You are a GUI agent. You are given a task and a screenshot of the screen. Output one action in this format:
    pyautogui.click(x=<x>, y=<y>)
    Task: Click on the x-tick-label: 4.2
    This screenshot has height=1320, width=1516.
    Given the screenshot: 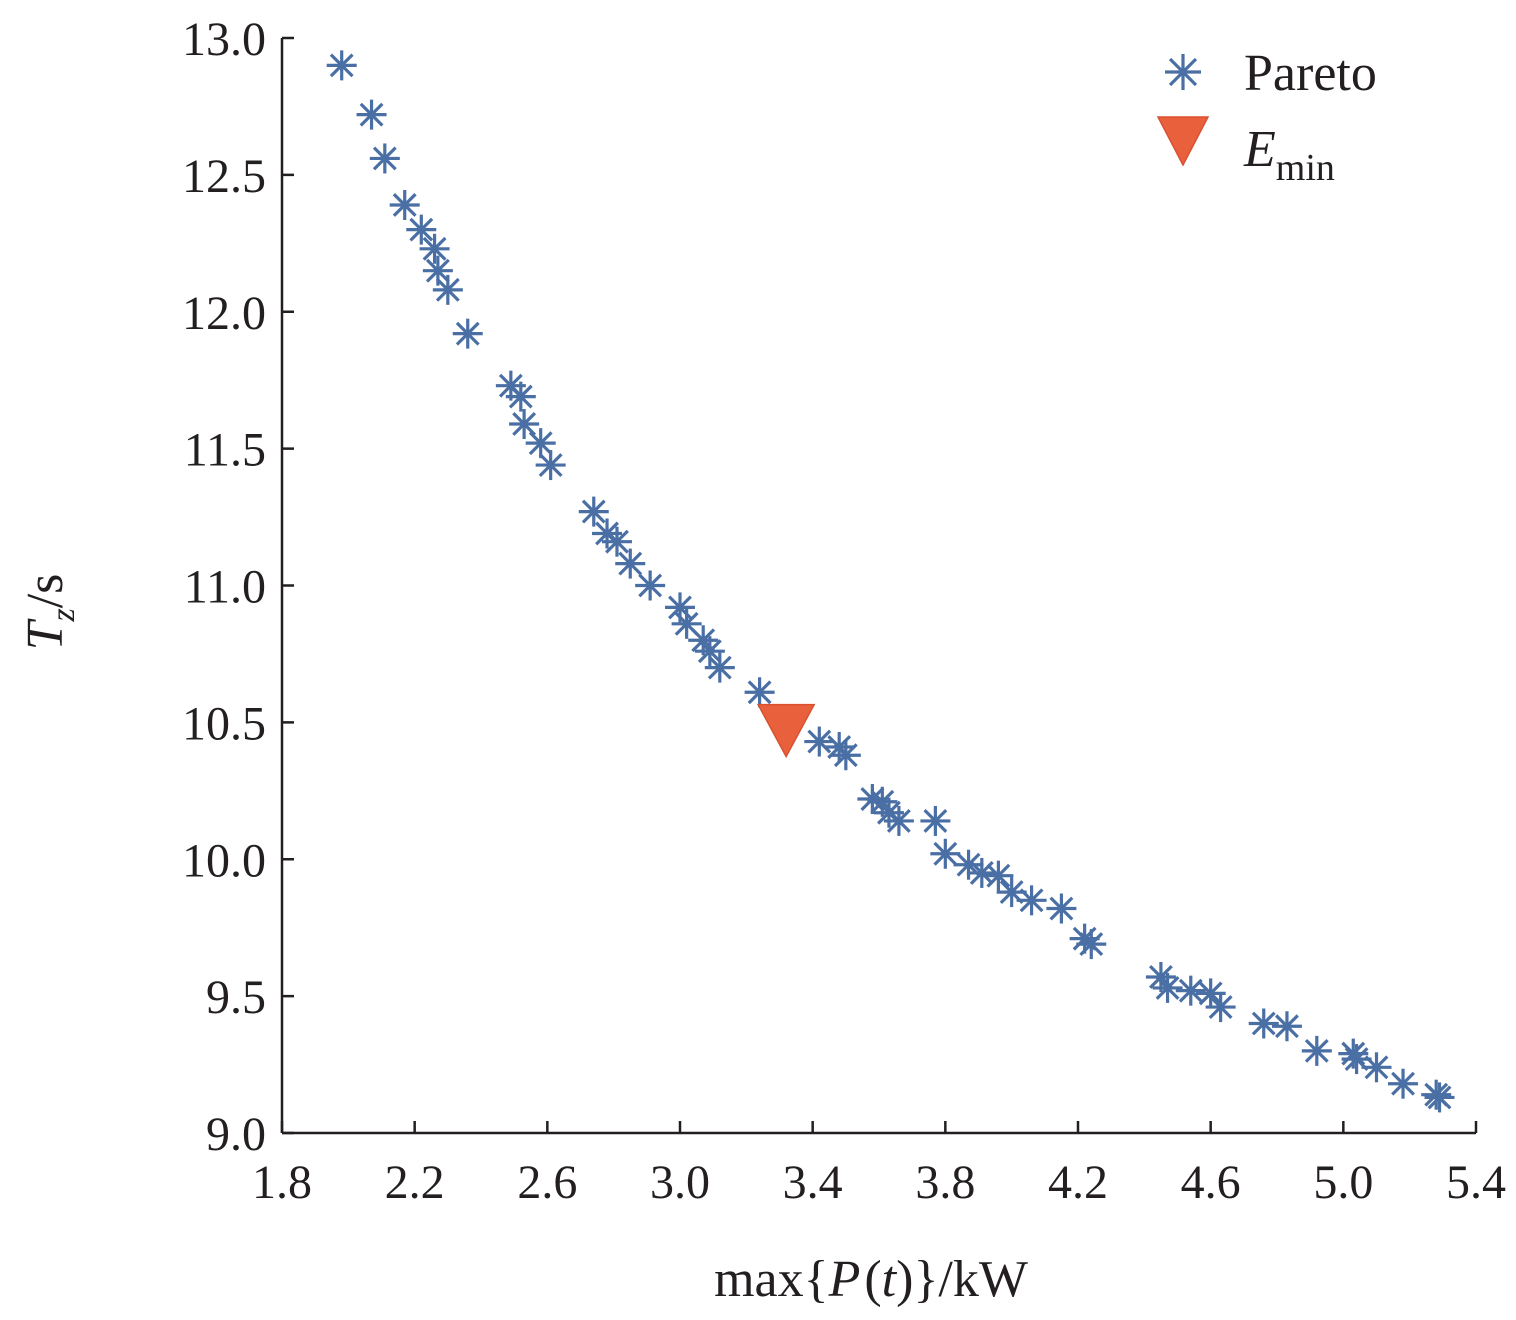 What is the action you would take?
    pyautogui.click(x=1078, y=1182)
    